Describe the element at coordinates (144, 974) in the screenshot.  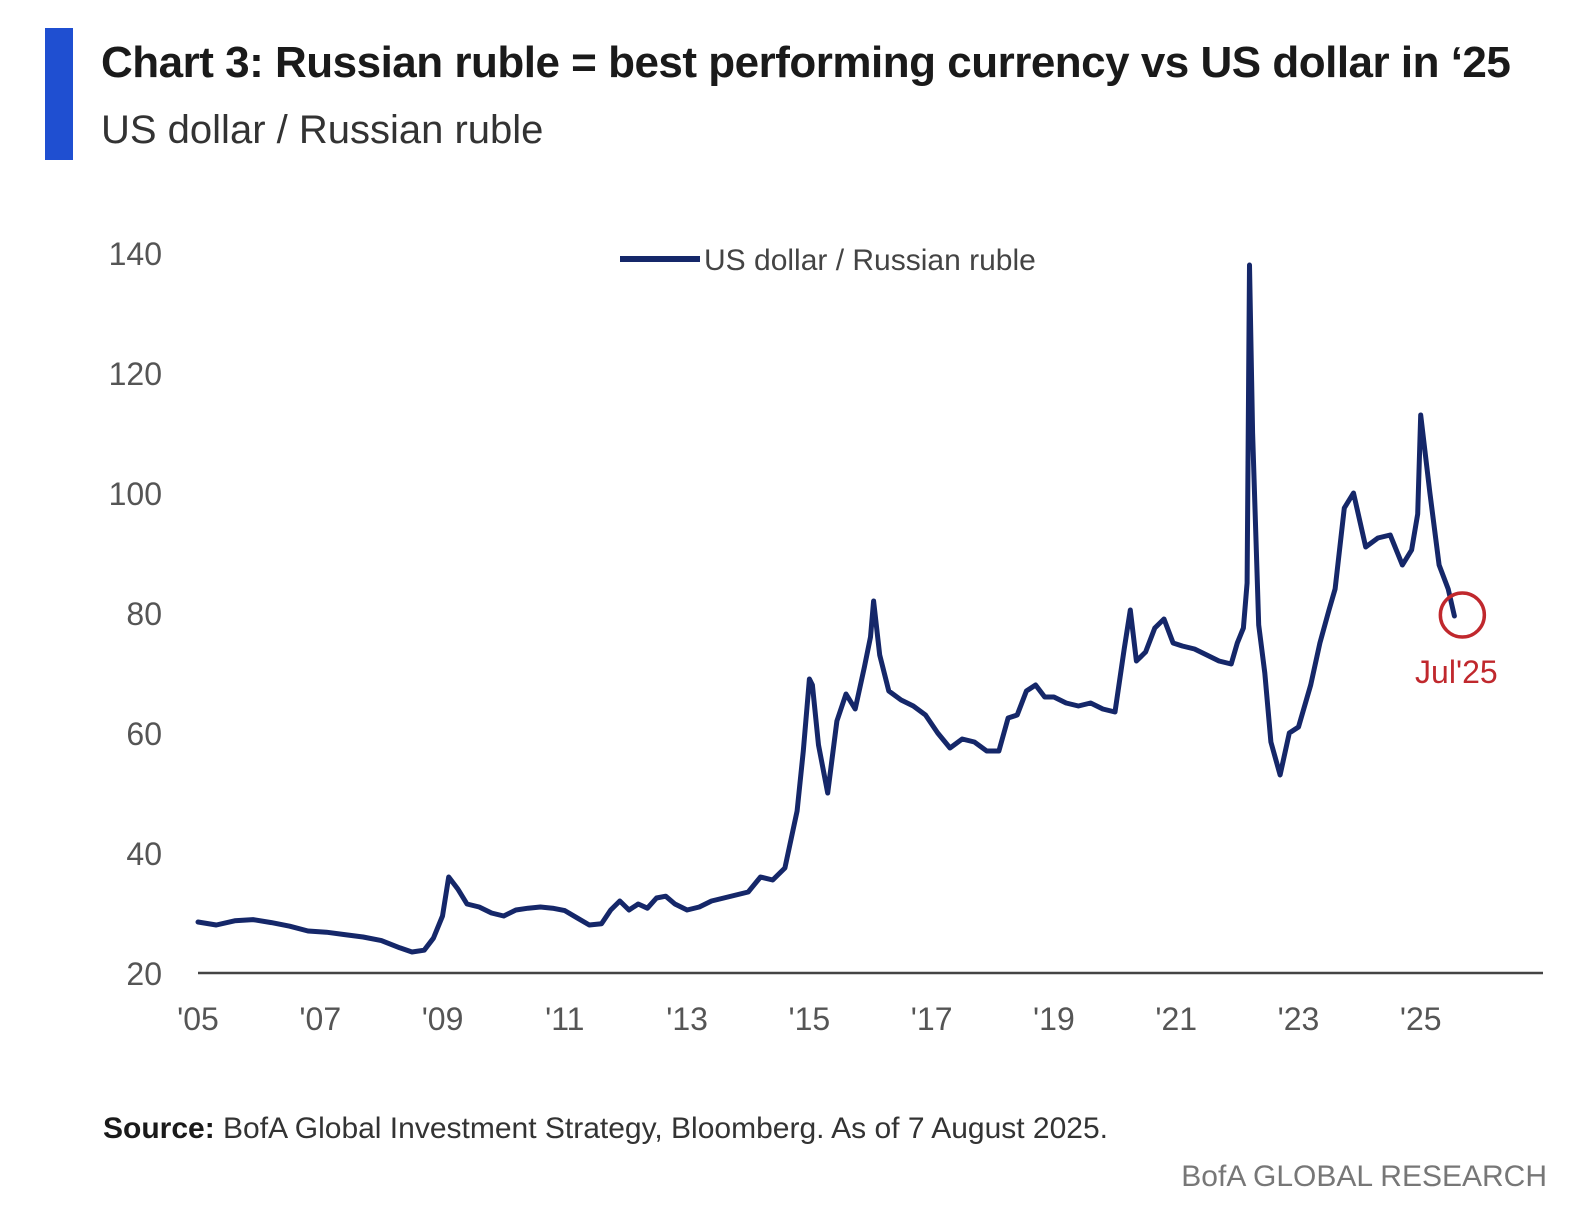
I see `y-tick-label: 20` at that location.